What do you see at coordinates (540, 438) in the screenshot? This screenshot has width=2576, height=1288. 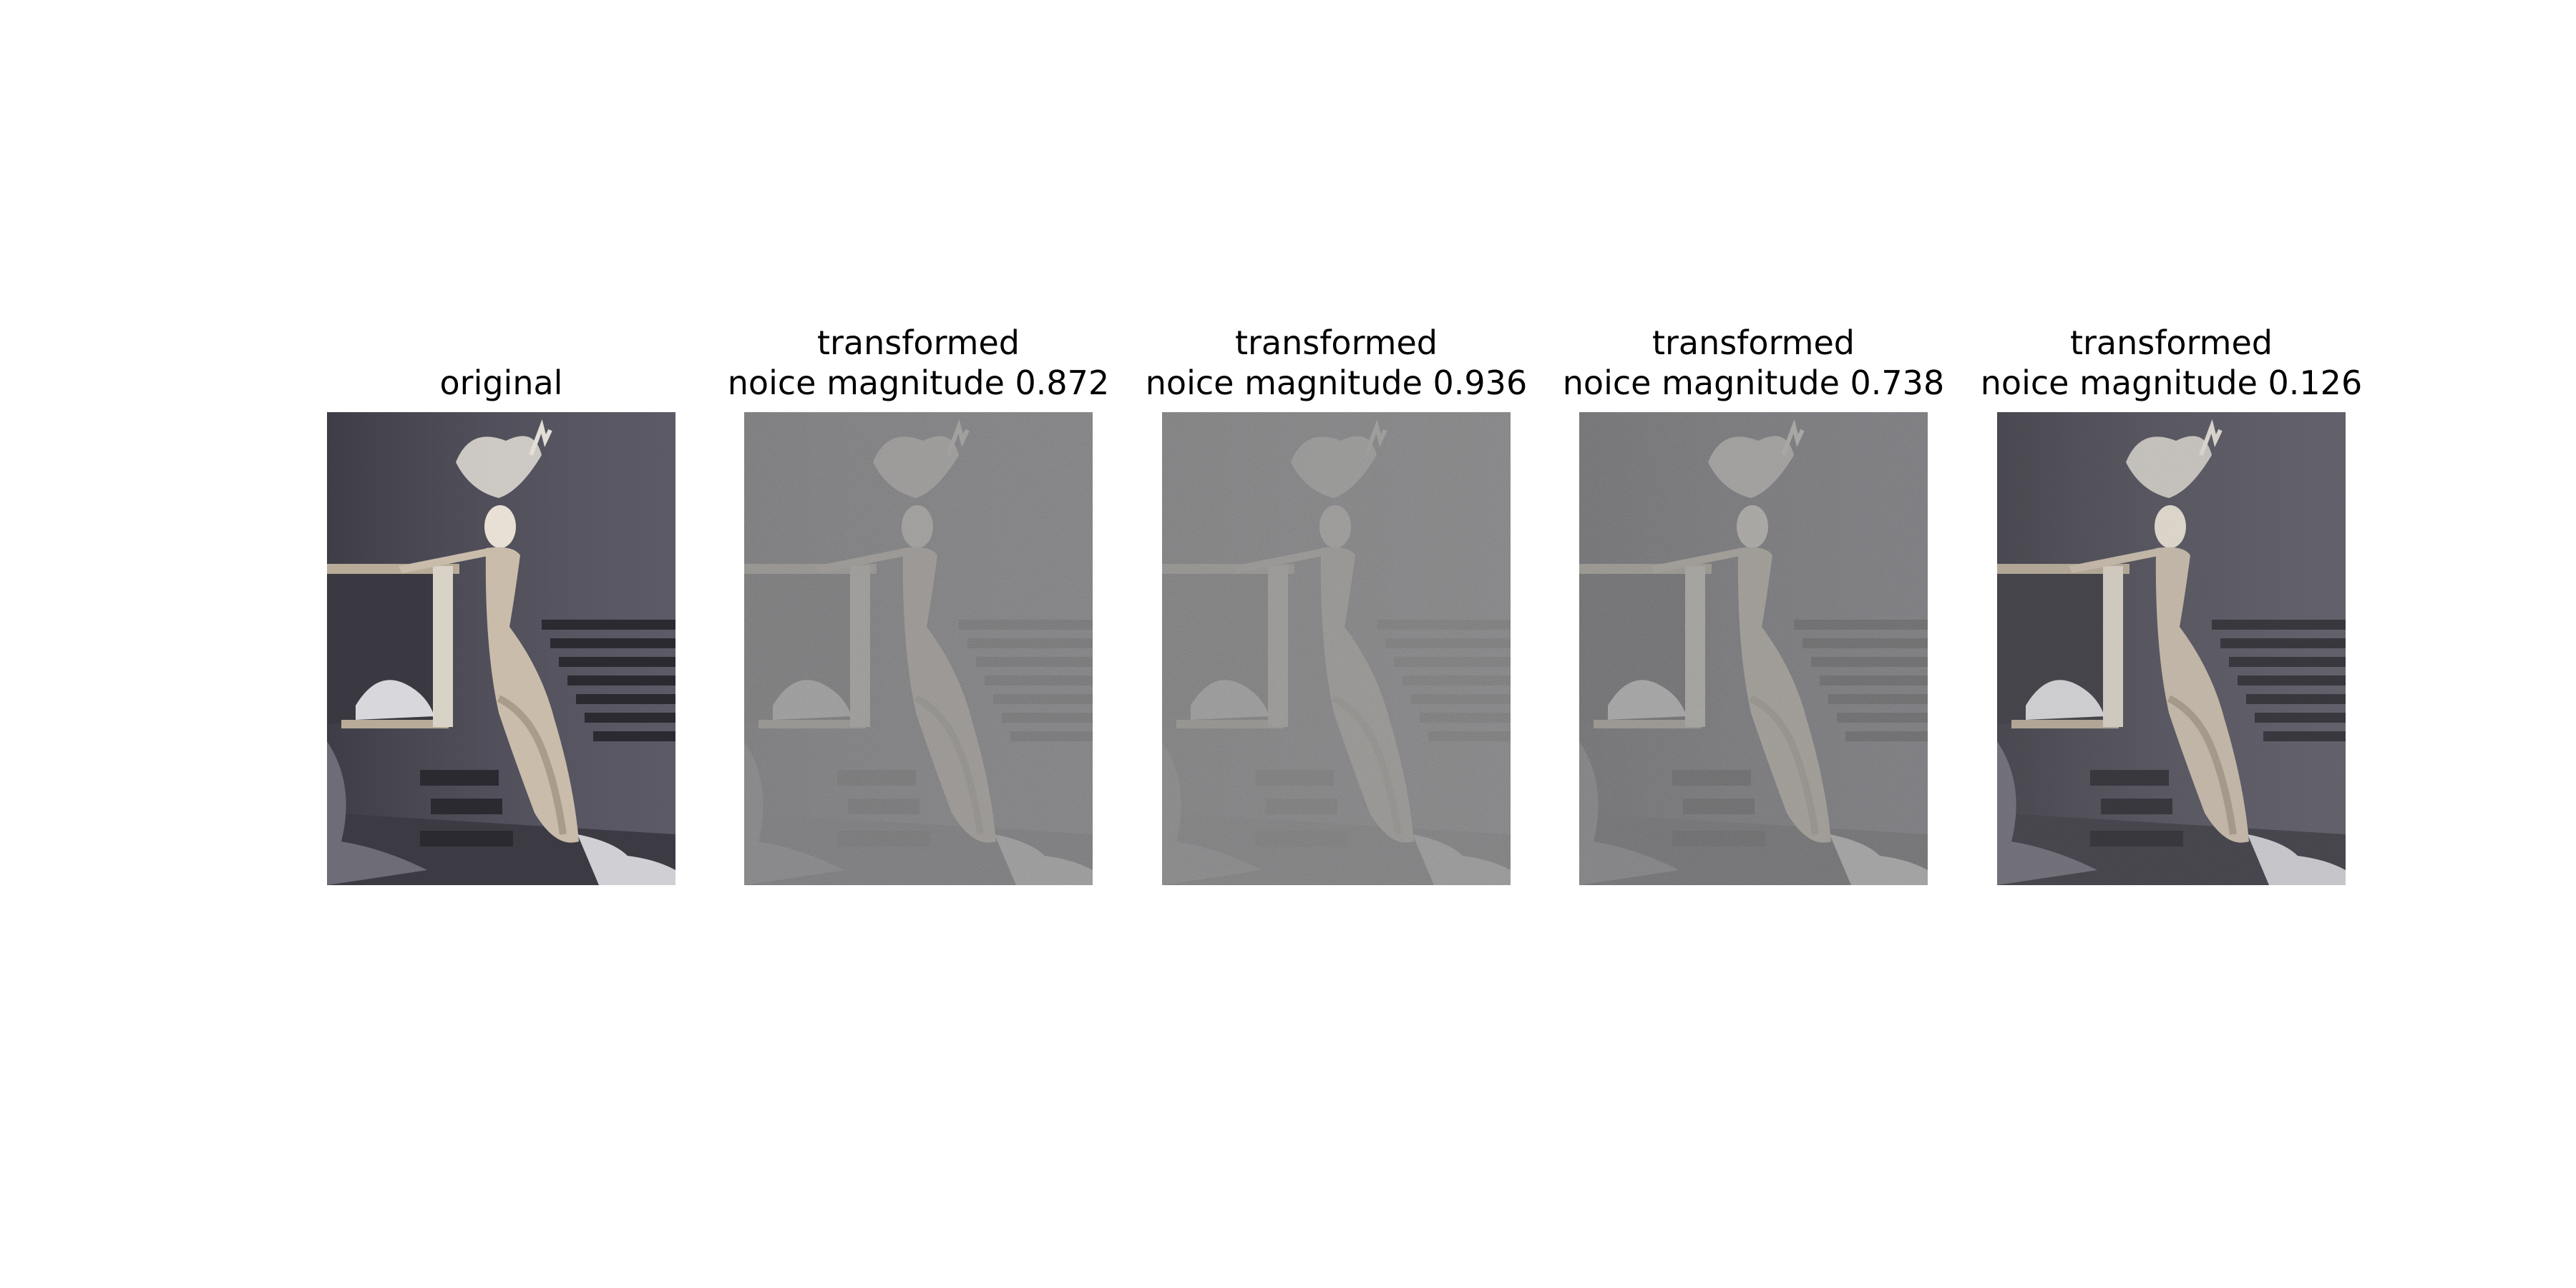 I see `antler` at bounding box center [540, 438].